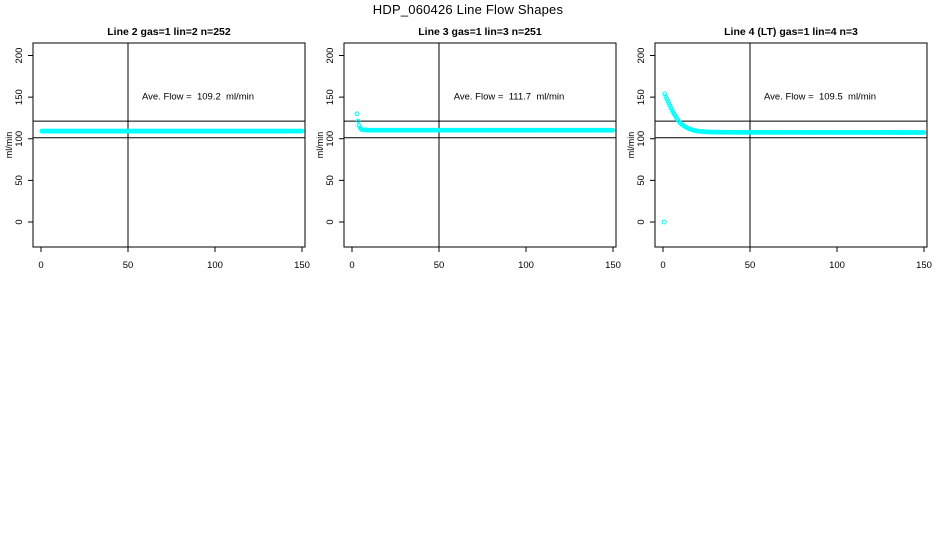 This screenshot has width=936, height=540. Describe the element at coordinates (509, 97) in the screenshot. I see `ave-flow-annotation: Ave. Flow = 111.7 ml/min` at that location.